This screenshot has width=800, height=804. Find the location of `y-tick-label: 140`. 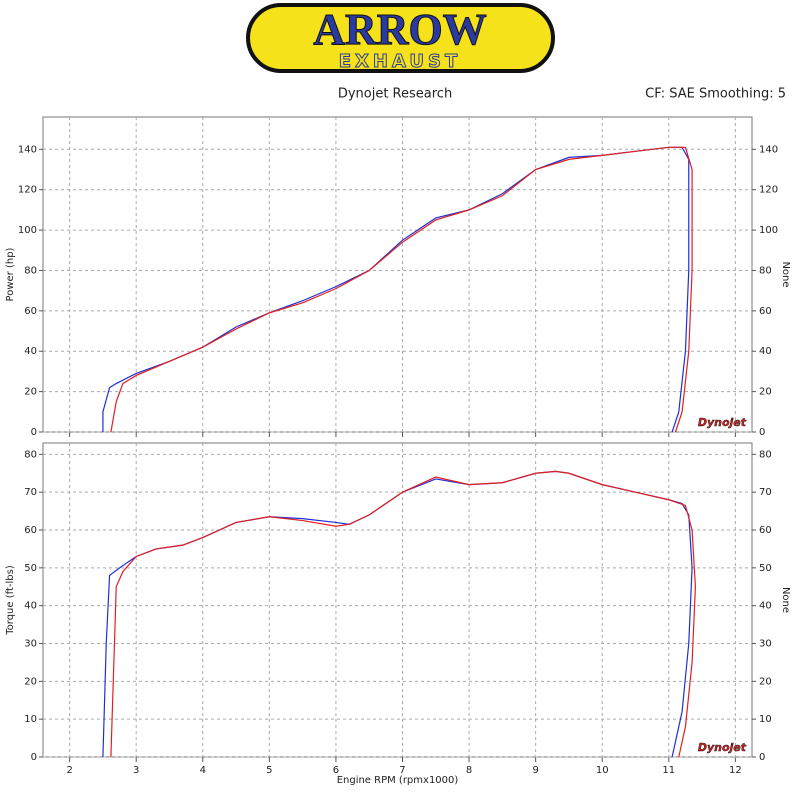

y-tick-label: 140 is located at coordinates (27, 149).